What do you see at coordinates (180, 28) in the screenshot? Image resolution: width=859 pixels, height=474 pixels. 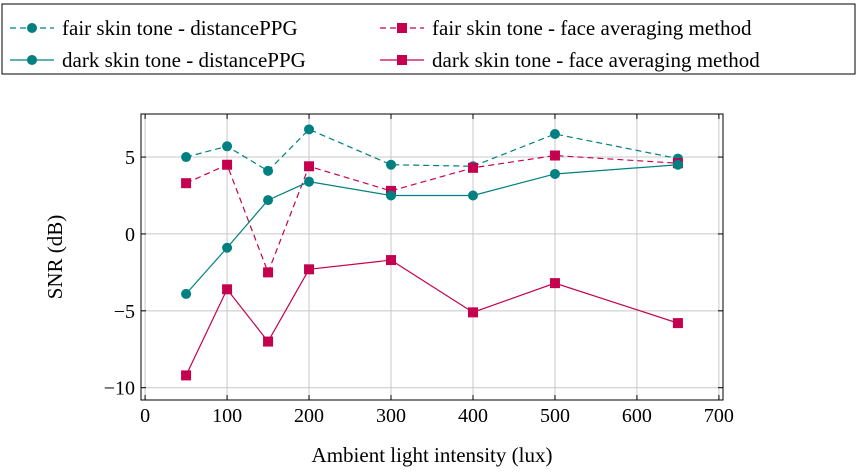 I see `legend-label: fair skin tone - distancePPG` at bounding box center [180, 28].